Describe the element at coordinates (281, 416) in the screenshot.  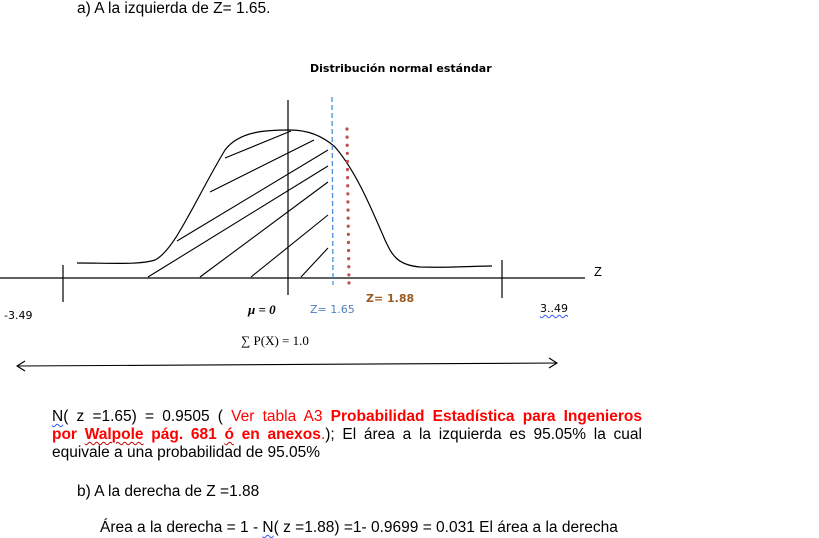
I see `table-reference: Ver tabla A3` at that location.